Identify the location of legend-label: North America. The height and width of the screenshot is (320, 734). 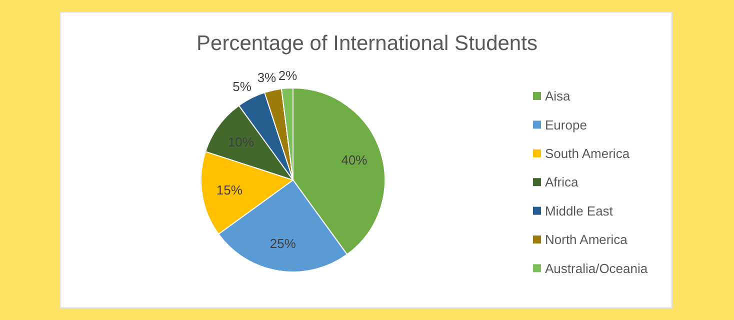
(586, 240).